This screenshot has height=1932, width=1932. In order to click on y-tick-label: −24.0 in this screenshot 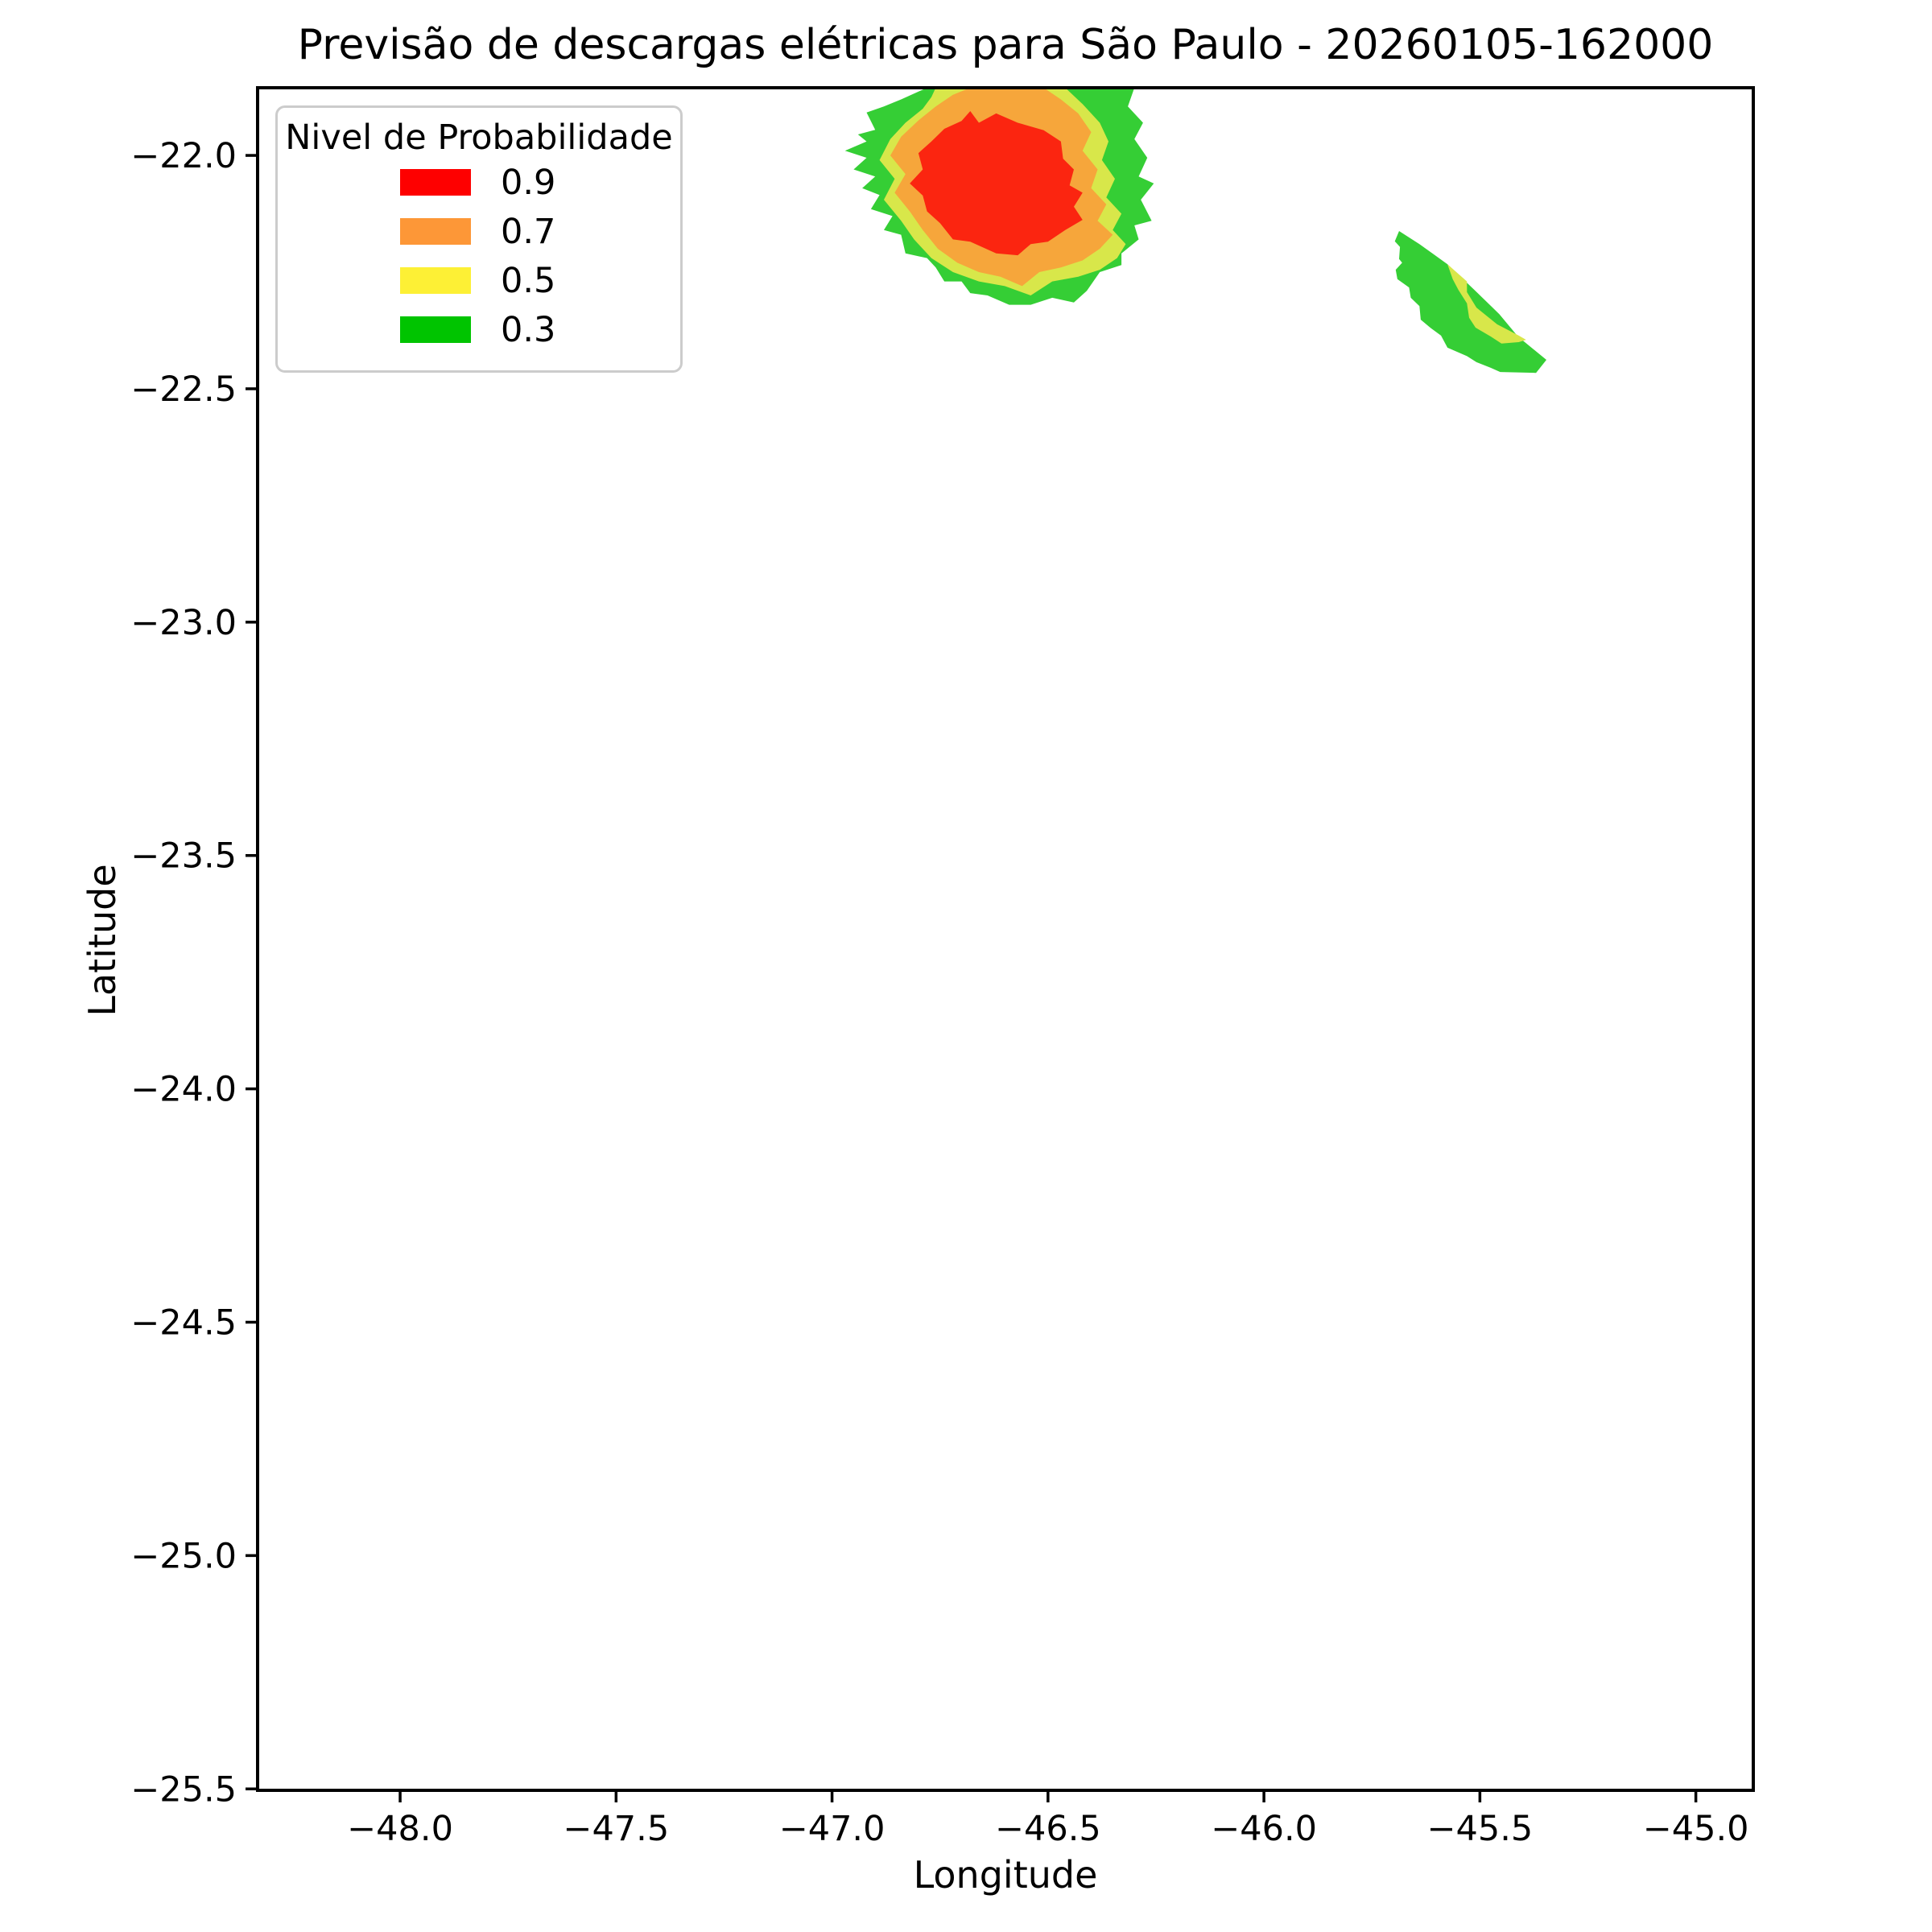, I will do `click(183, 1090)`.